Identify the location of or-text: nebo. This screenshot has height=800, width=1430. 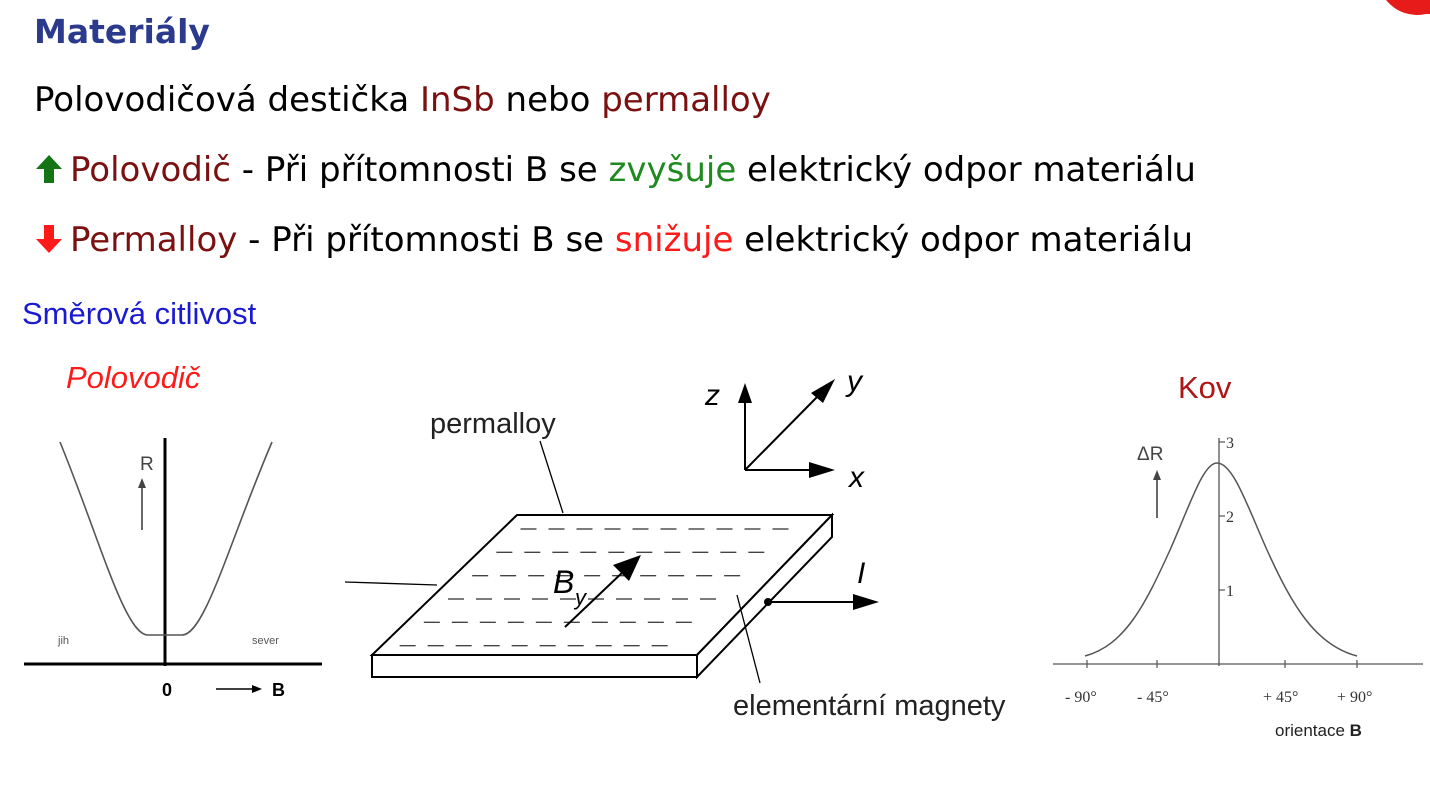
(548, 100).